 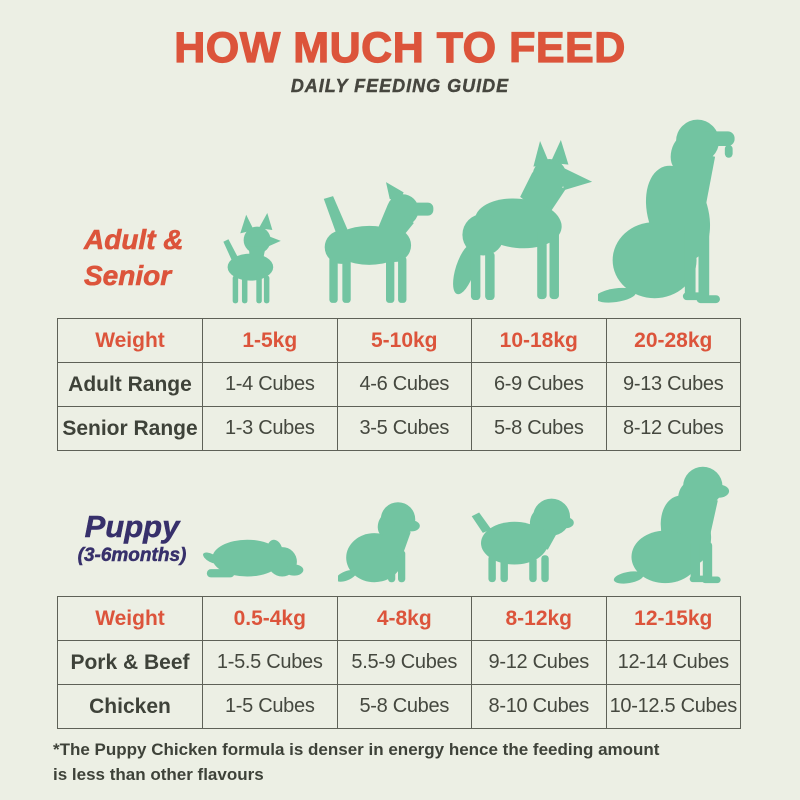 I want to click on puppy-weight-range-3: 8-12kg, so click(x=539, y=618).